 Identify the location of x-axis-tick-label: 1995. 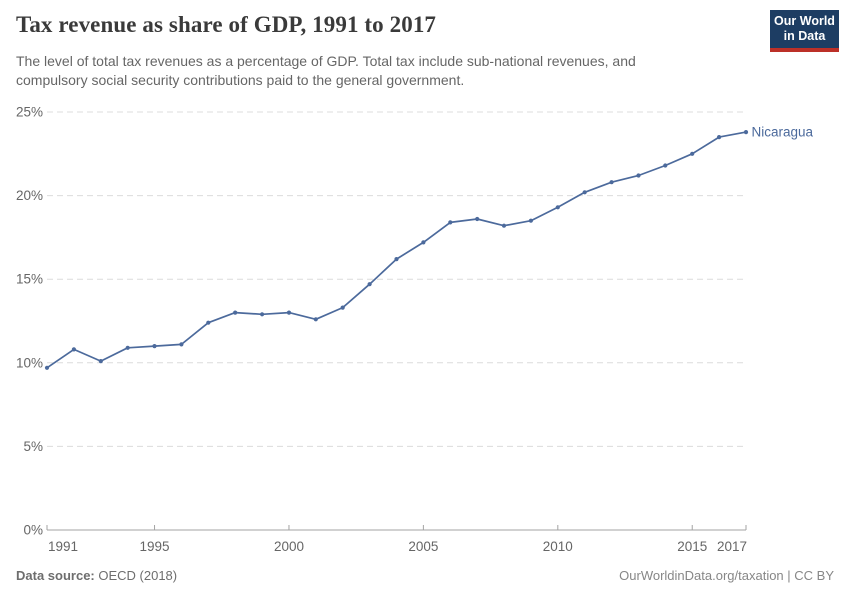
(155, 546).